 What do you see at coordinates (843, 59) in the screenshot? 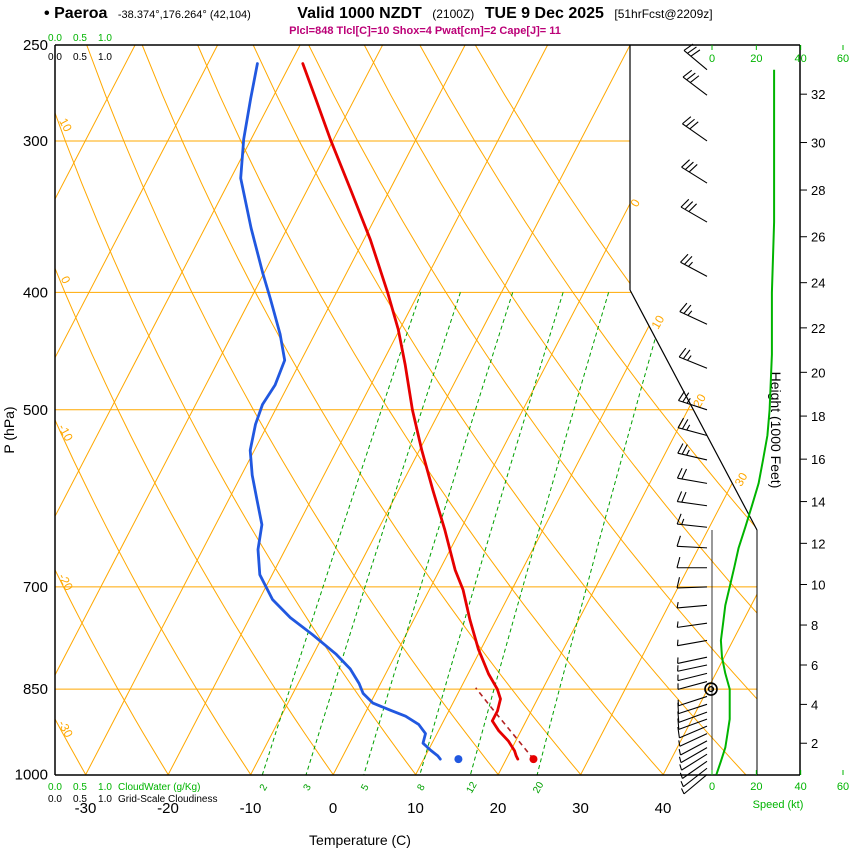
I see `speed-tick-label-top-60: 60` at bounding box center [843, 59].